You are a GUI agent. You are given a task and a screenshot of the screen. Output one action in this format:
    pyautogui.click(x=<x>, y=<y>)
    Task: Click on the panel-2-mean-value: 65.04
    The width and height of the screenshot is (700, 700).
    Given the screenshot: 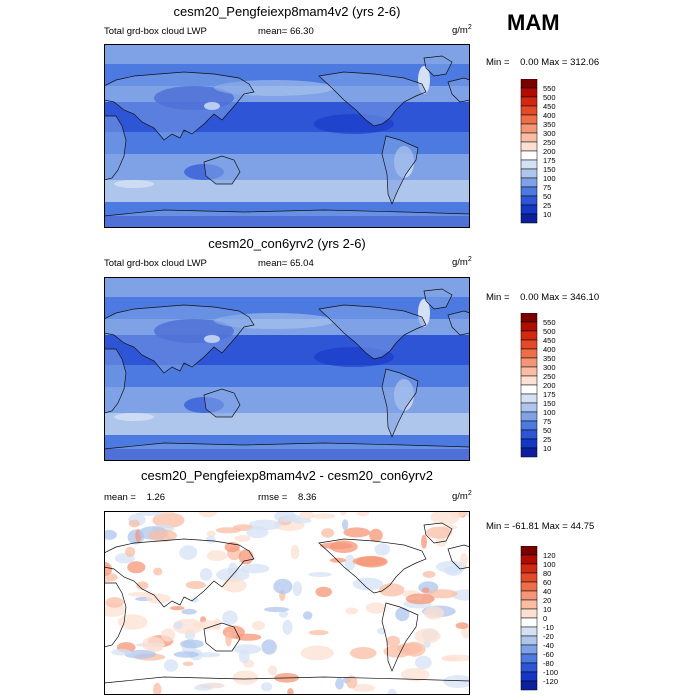 What is the action you would take?
    pyautogui.click(x=301, y=263)
    